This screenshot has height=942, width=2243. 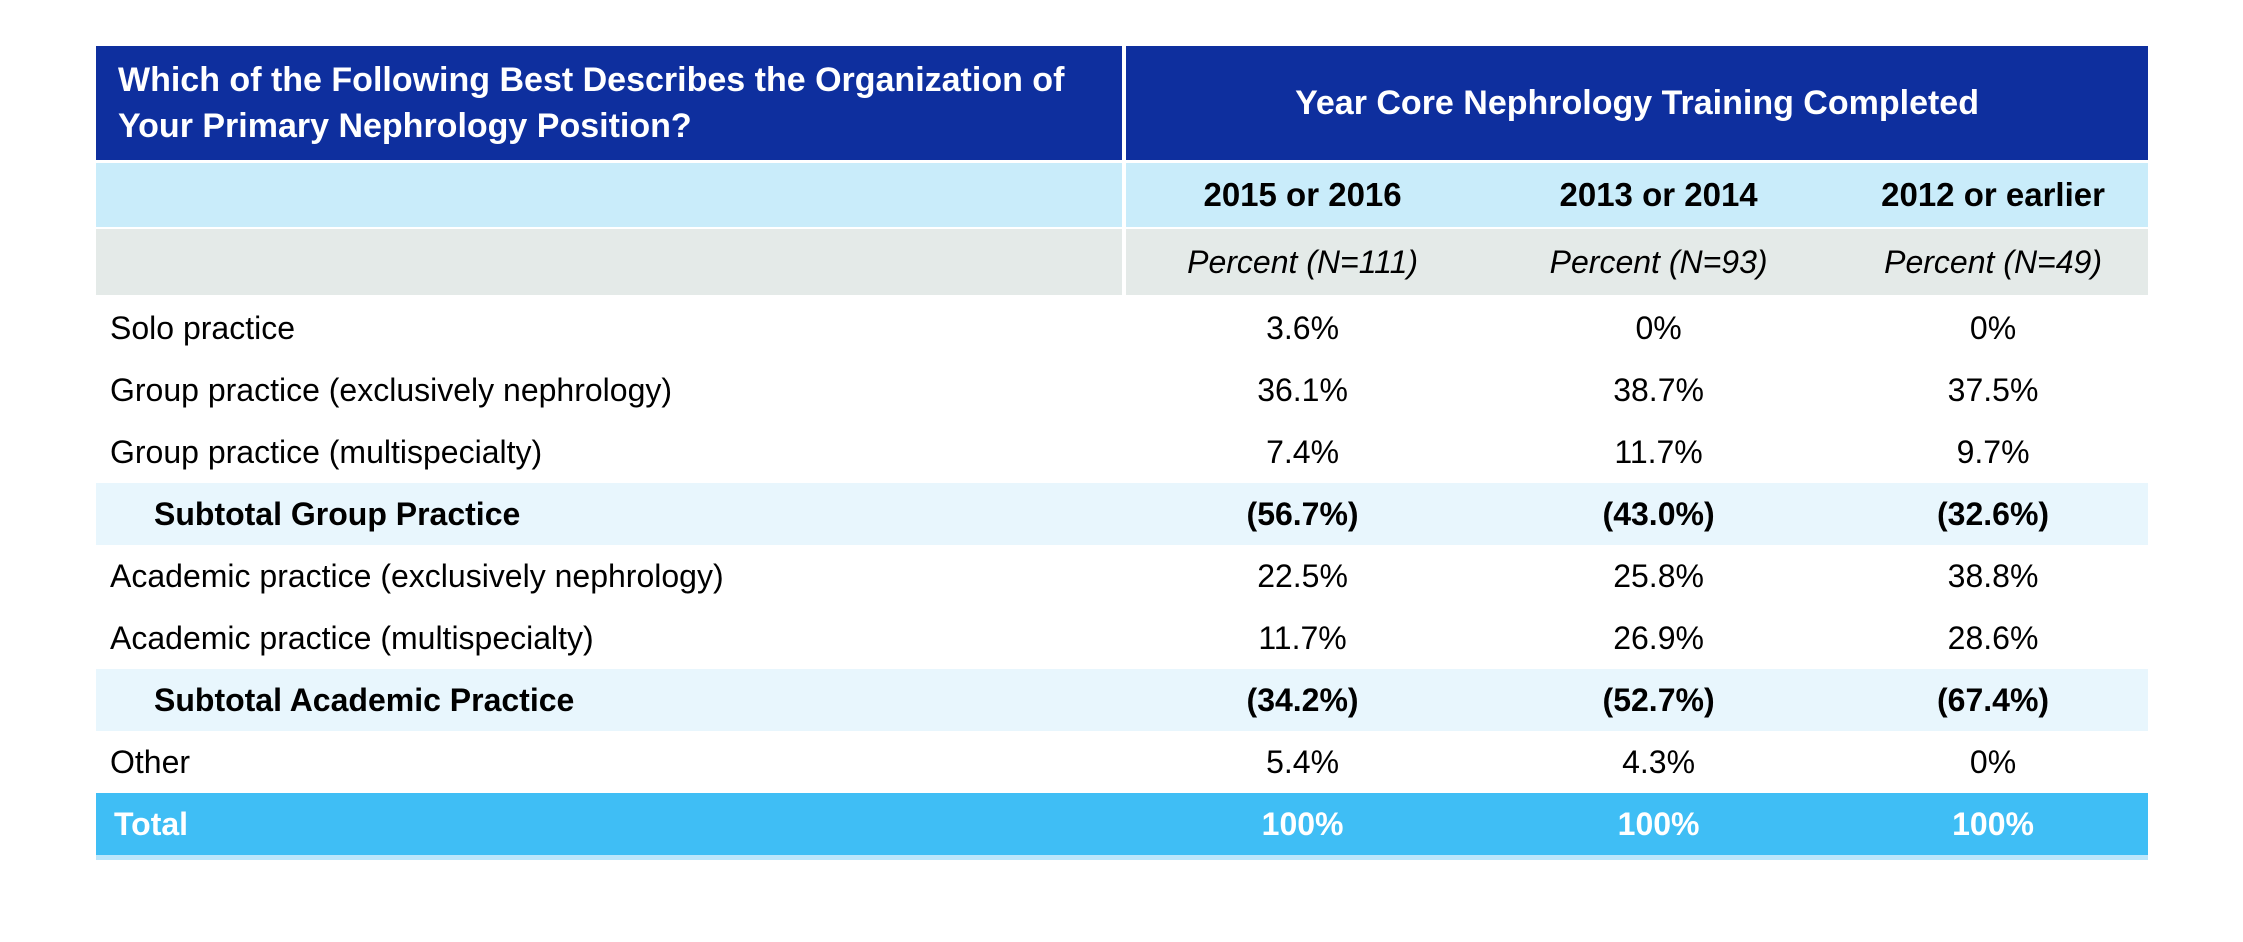 What do you see at coordinates (1658, 699) in the screenshot?
I see `row-value: (52.7%)` at bounding box center [1658, 699].